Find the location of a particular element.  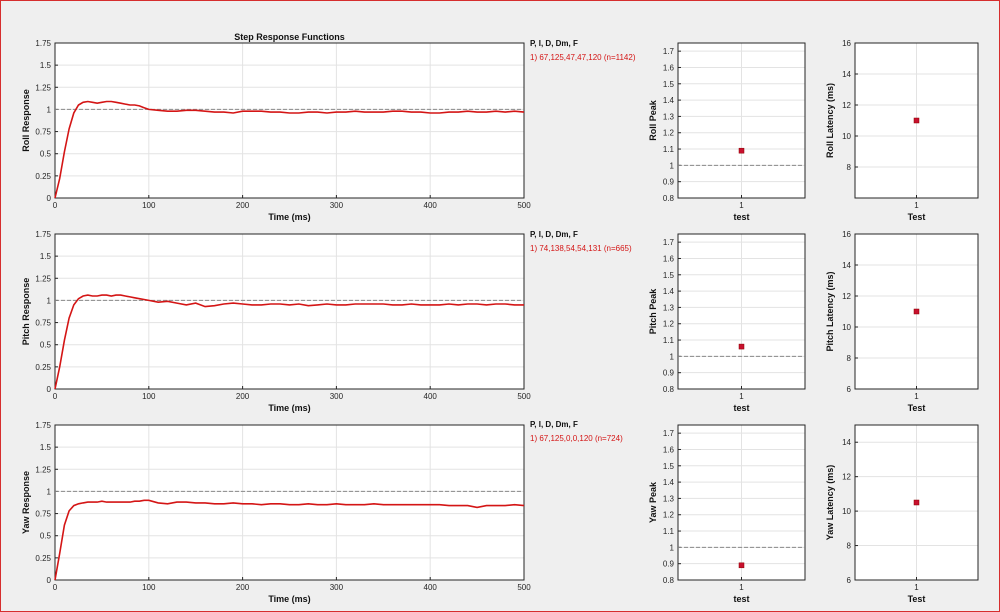

pitch-response-xtick-label: 300 is located at coordinates (337, 396).